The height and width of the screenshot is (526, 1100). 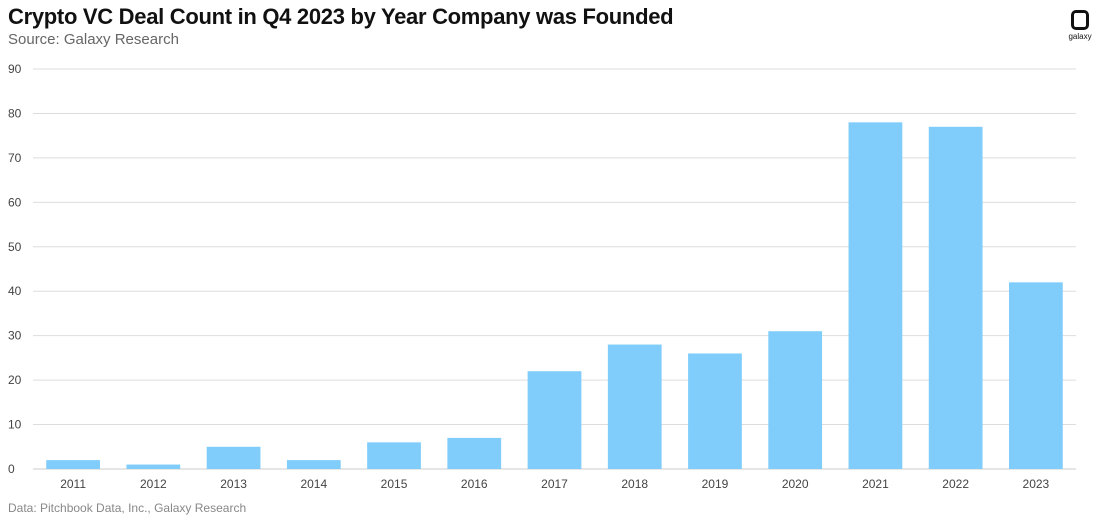 What do you see at coordinates (15, 158) in the screenshot?
I see `y-tick-label: 70` at bounding box center [15, 158].